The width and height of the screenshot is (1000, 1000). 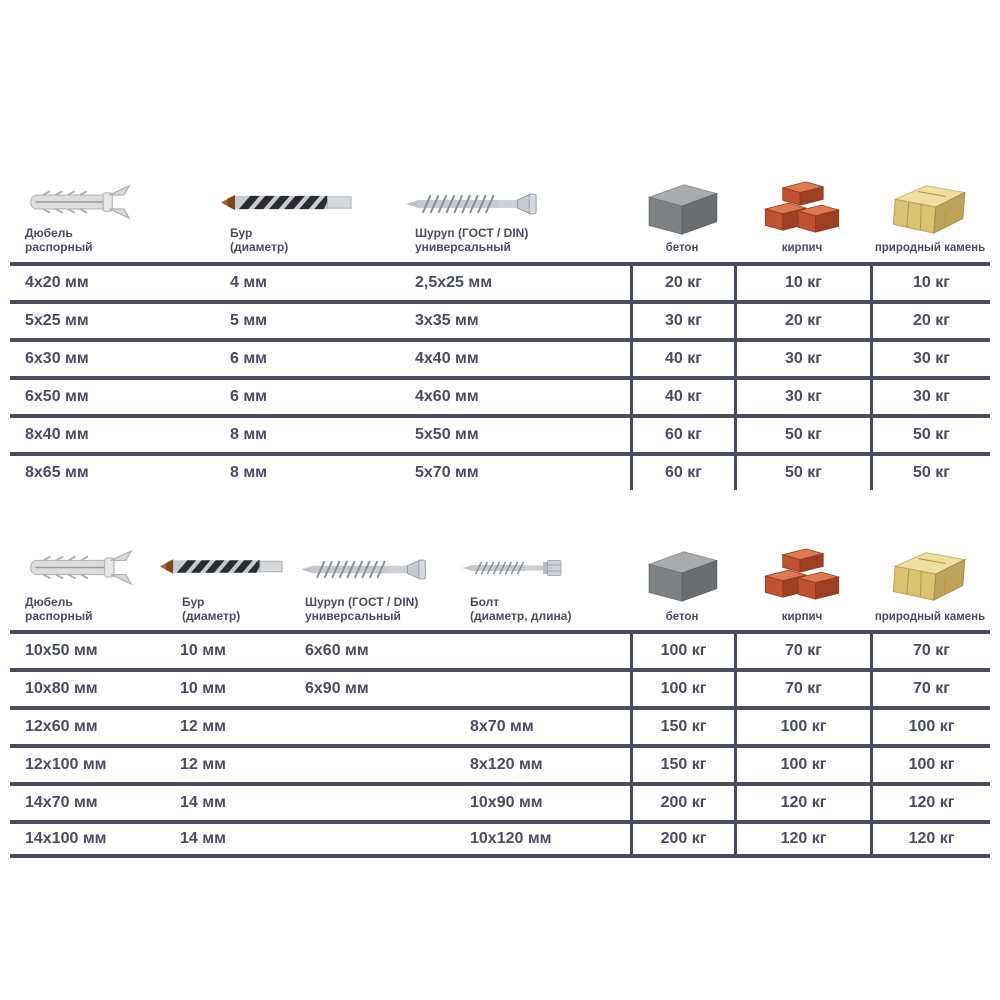 What do you see at coordinates (472, 233) in the screenshot?
I see `header-line: Шуруп (ГОСТ / DIN)` at bounding box center [472, 233].